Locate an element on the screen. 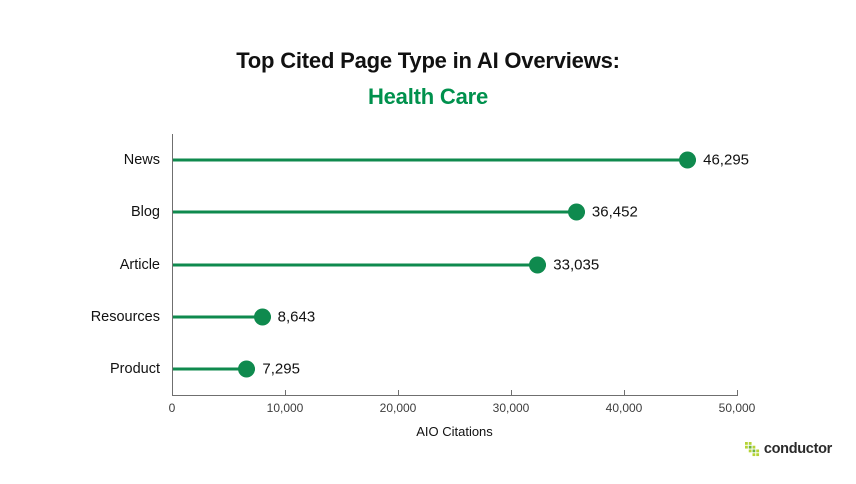 Image resolution: width=856 pixels, height=484 pixels. x-axis-title: AIO Citations is located at coordinates (454, 431).